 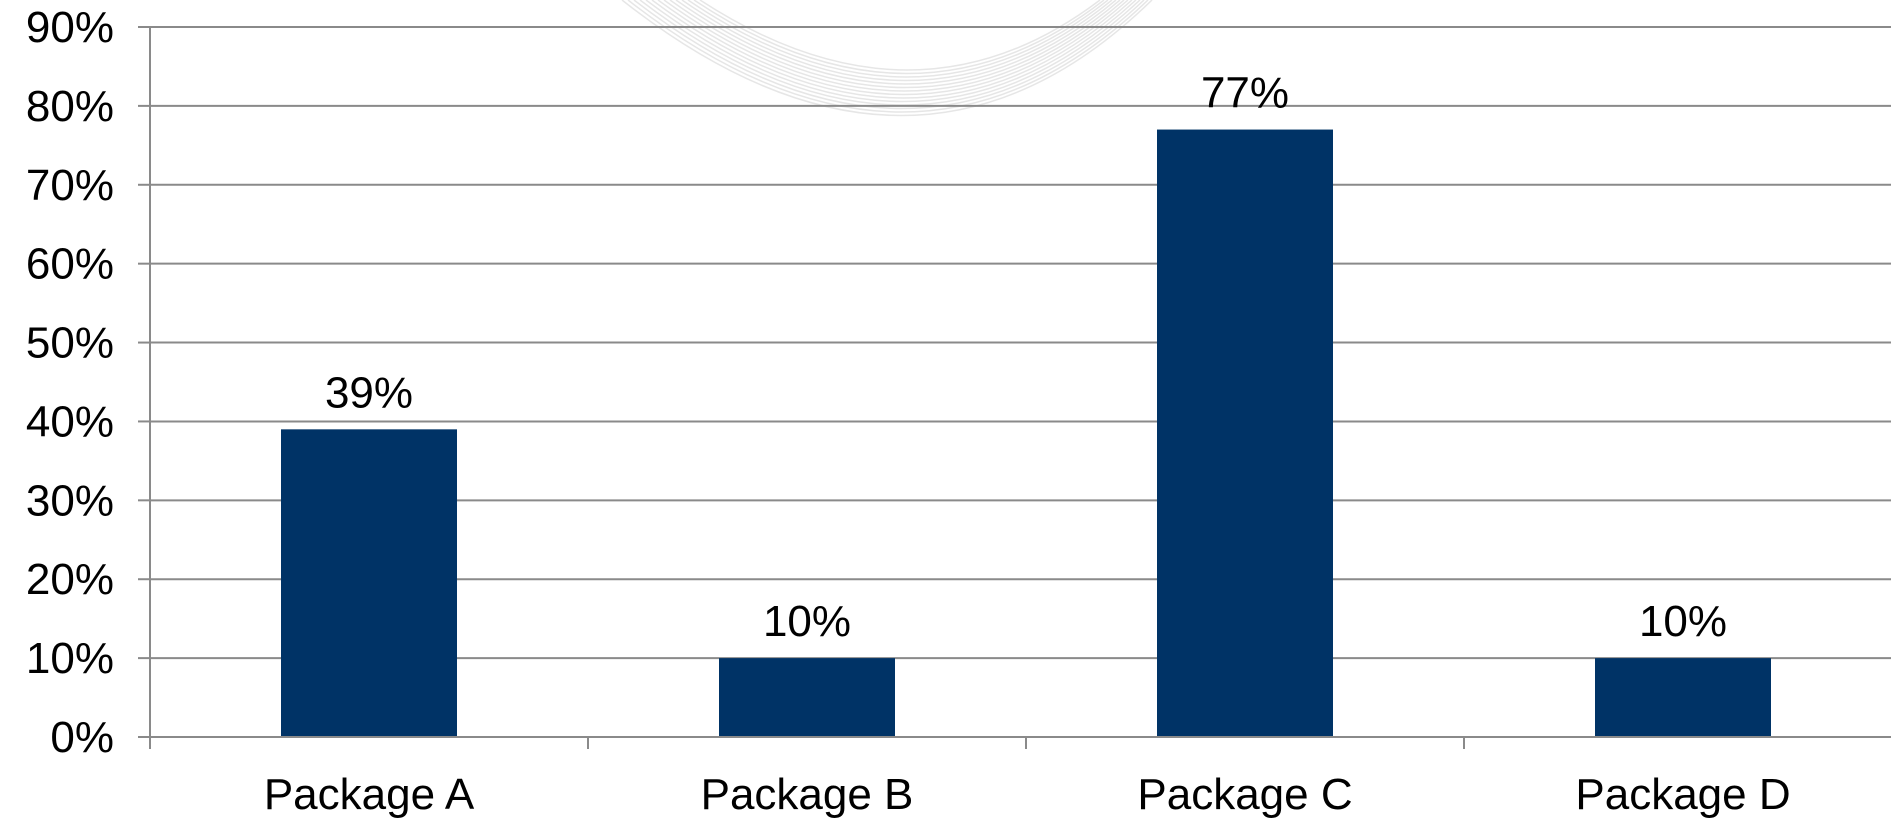 What do you see at coordinates (1245, 93) in the screenshot?
I see `data-label: 77%` at bounding box center [1245, 93].